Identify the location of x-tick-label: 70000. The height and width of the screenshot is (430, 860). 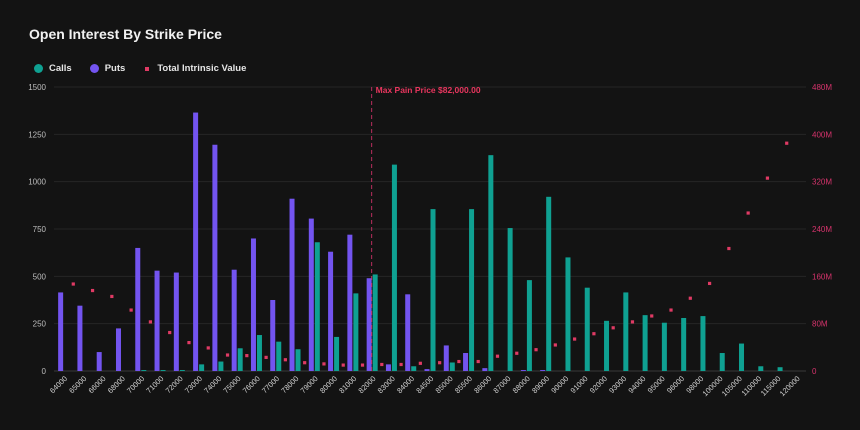
(135, 384).